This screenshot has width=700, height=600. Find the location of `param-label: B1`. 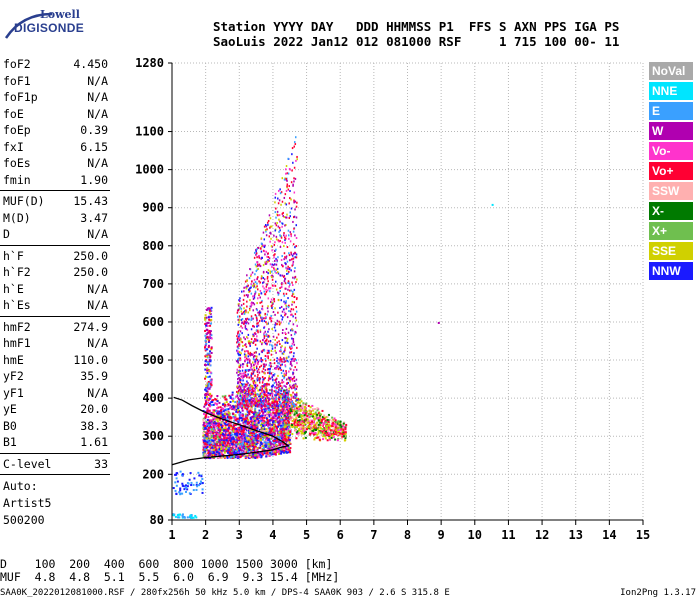

param-label: B1 is located at coordinates (10, 442).